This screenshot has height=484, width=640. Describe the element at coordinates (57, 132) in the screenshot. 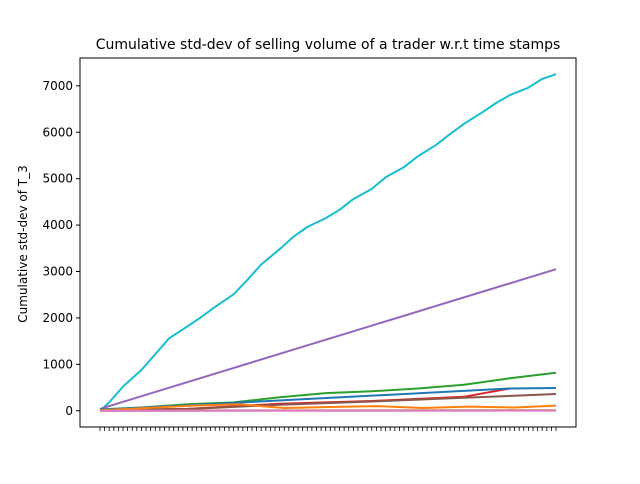

I see `y-tick-label: 6000` at that location.